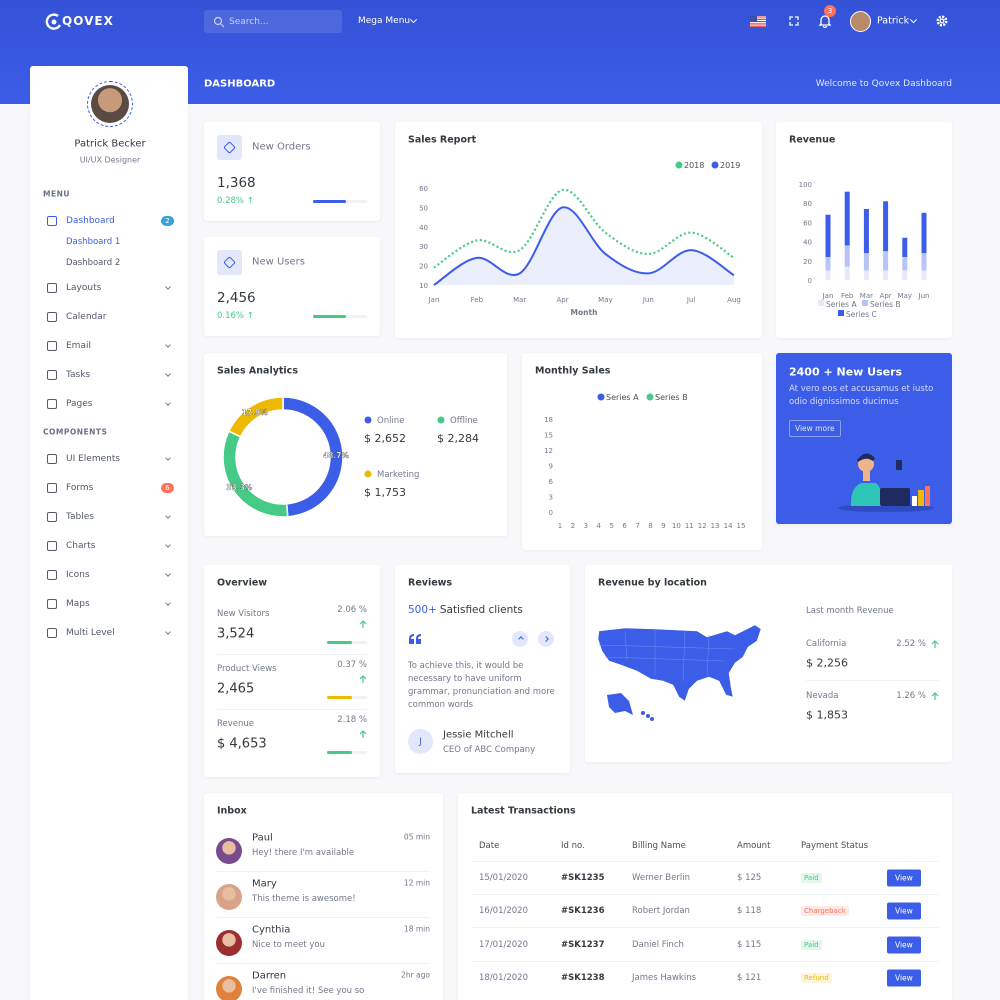 The width and height of the screenshot is (1000, 1000). I want to click on topbar: QOVEX Search... Mega Menu 3 Patrick, so click(500, 21).